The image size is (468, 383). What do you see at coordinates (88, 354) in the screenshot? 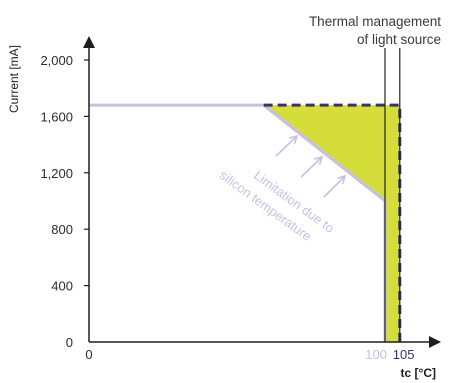
I see `x-tick-label: 0` at bounding box center [88, 354].